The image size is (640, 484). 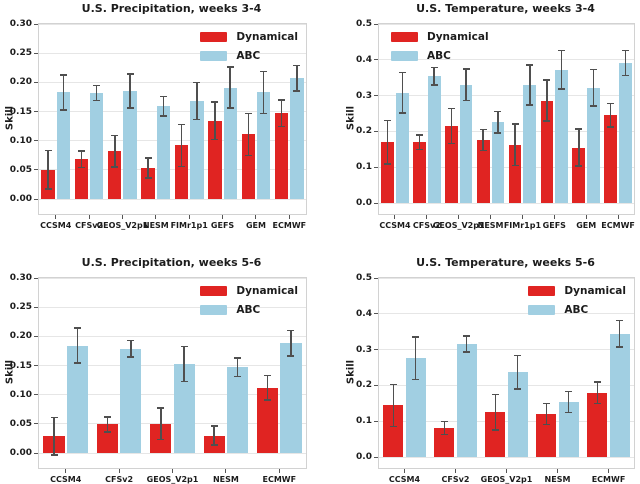 What do you see at coordinates (505, 8) in the screenshot?
I see `chart-title: U.S. Temperature, weeks 3-4` at bounding box center [505, 8].